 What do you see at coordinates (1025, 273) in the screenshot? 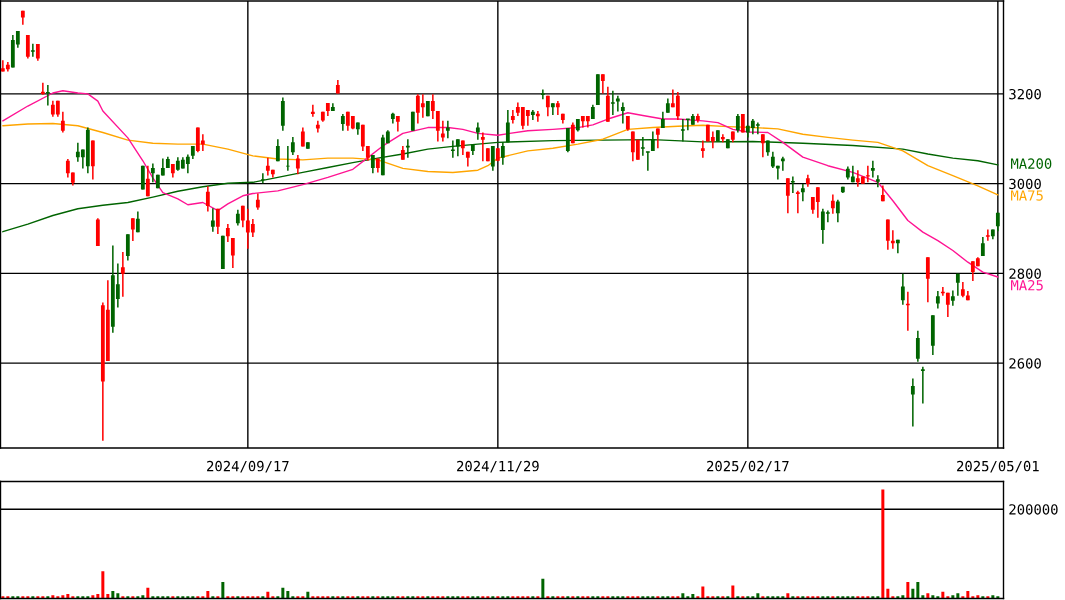
I see `y-tick-label: 2800` at bounding box center [1025, 273].